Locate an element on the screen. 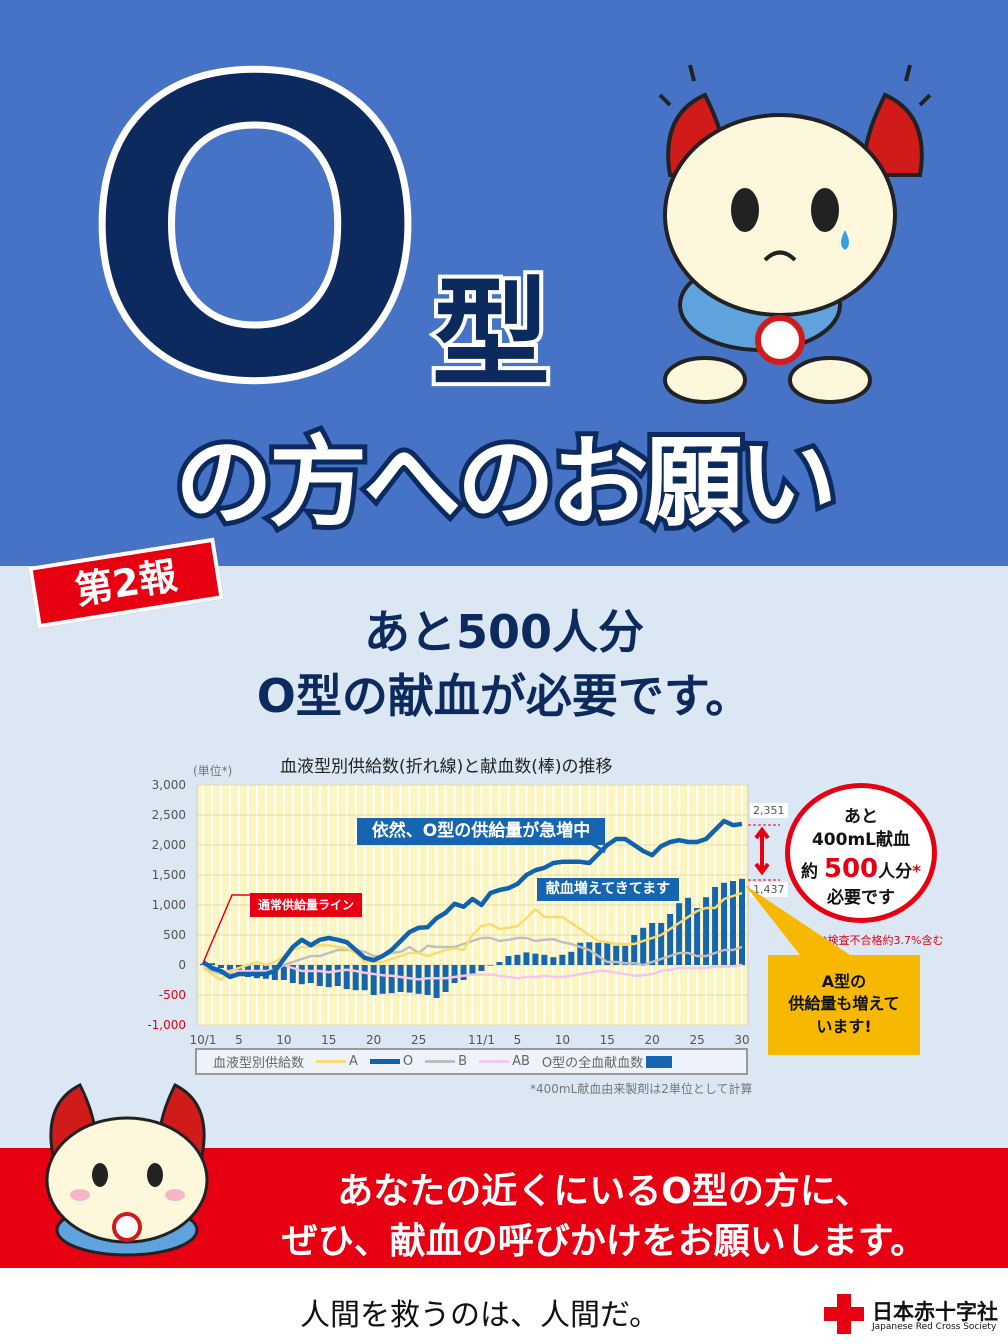 The height and width of the screenshot is (1344, 1008). y-tick-label: 0 is located at coordinates (182, 965).